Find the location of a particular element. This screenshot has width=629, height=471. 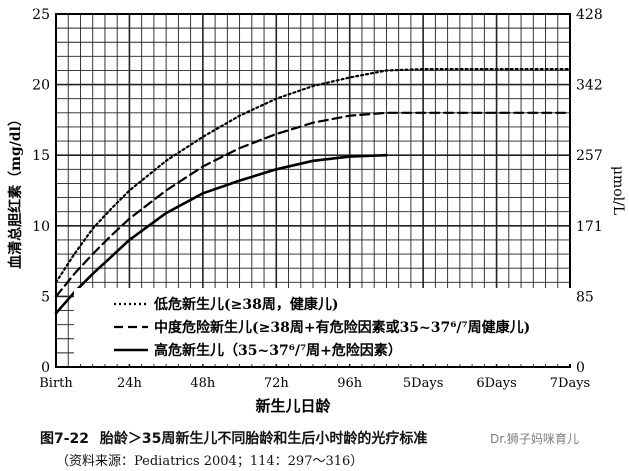

x-tick-label: 7Days is located at coordinates (570, 383).